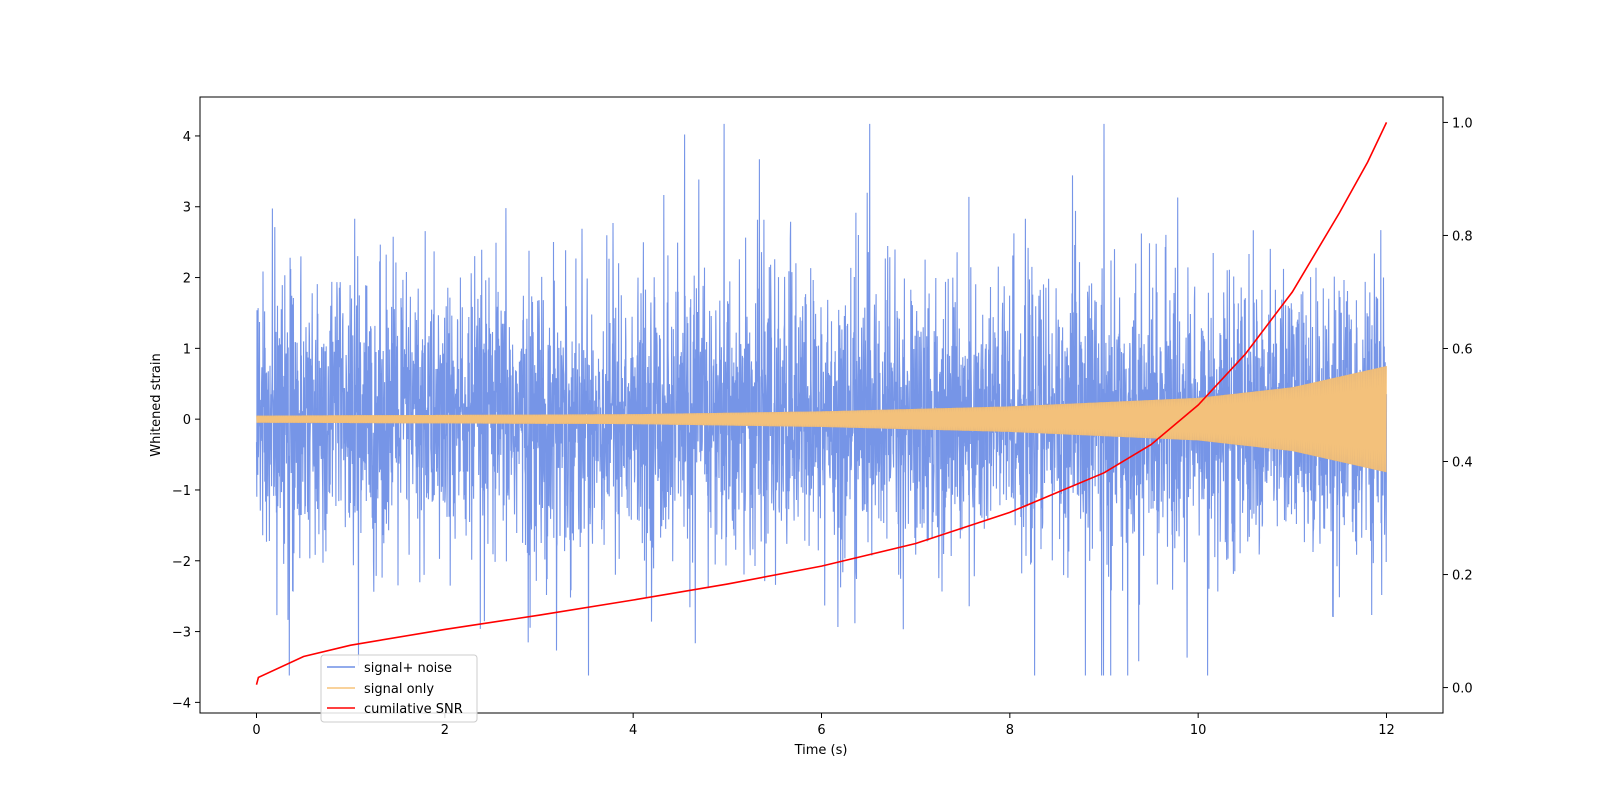 The height and width of the screenshot is (800, 1600). I want to click on x-tick-label: 8, so click(1010, 730).